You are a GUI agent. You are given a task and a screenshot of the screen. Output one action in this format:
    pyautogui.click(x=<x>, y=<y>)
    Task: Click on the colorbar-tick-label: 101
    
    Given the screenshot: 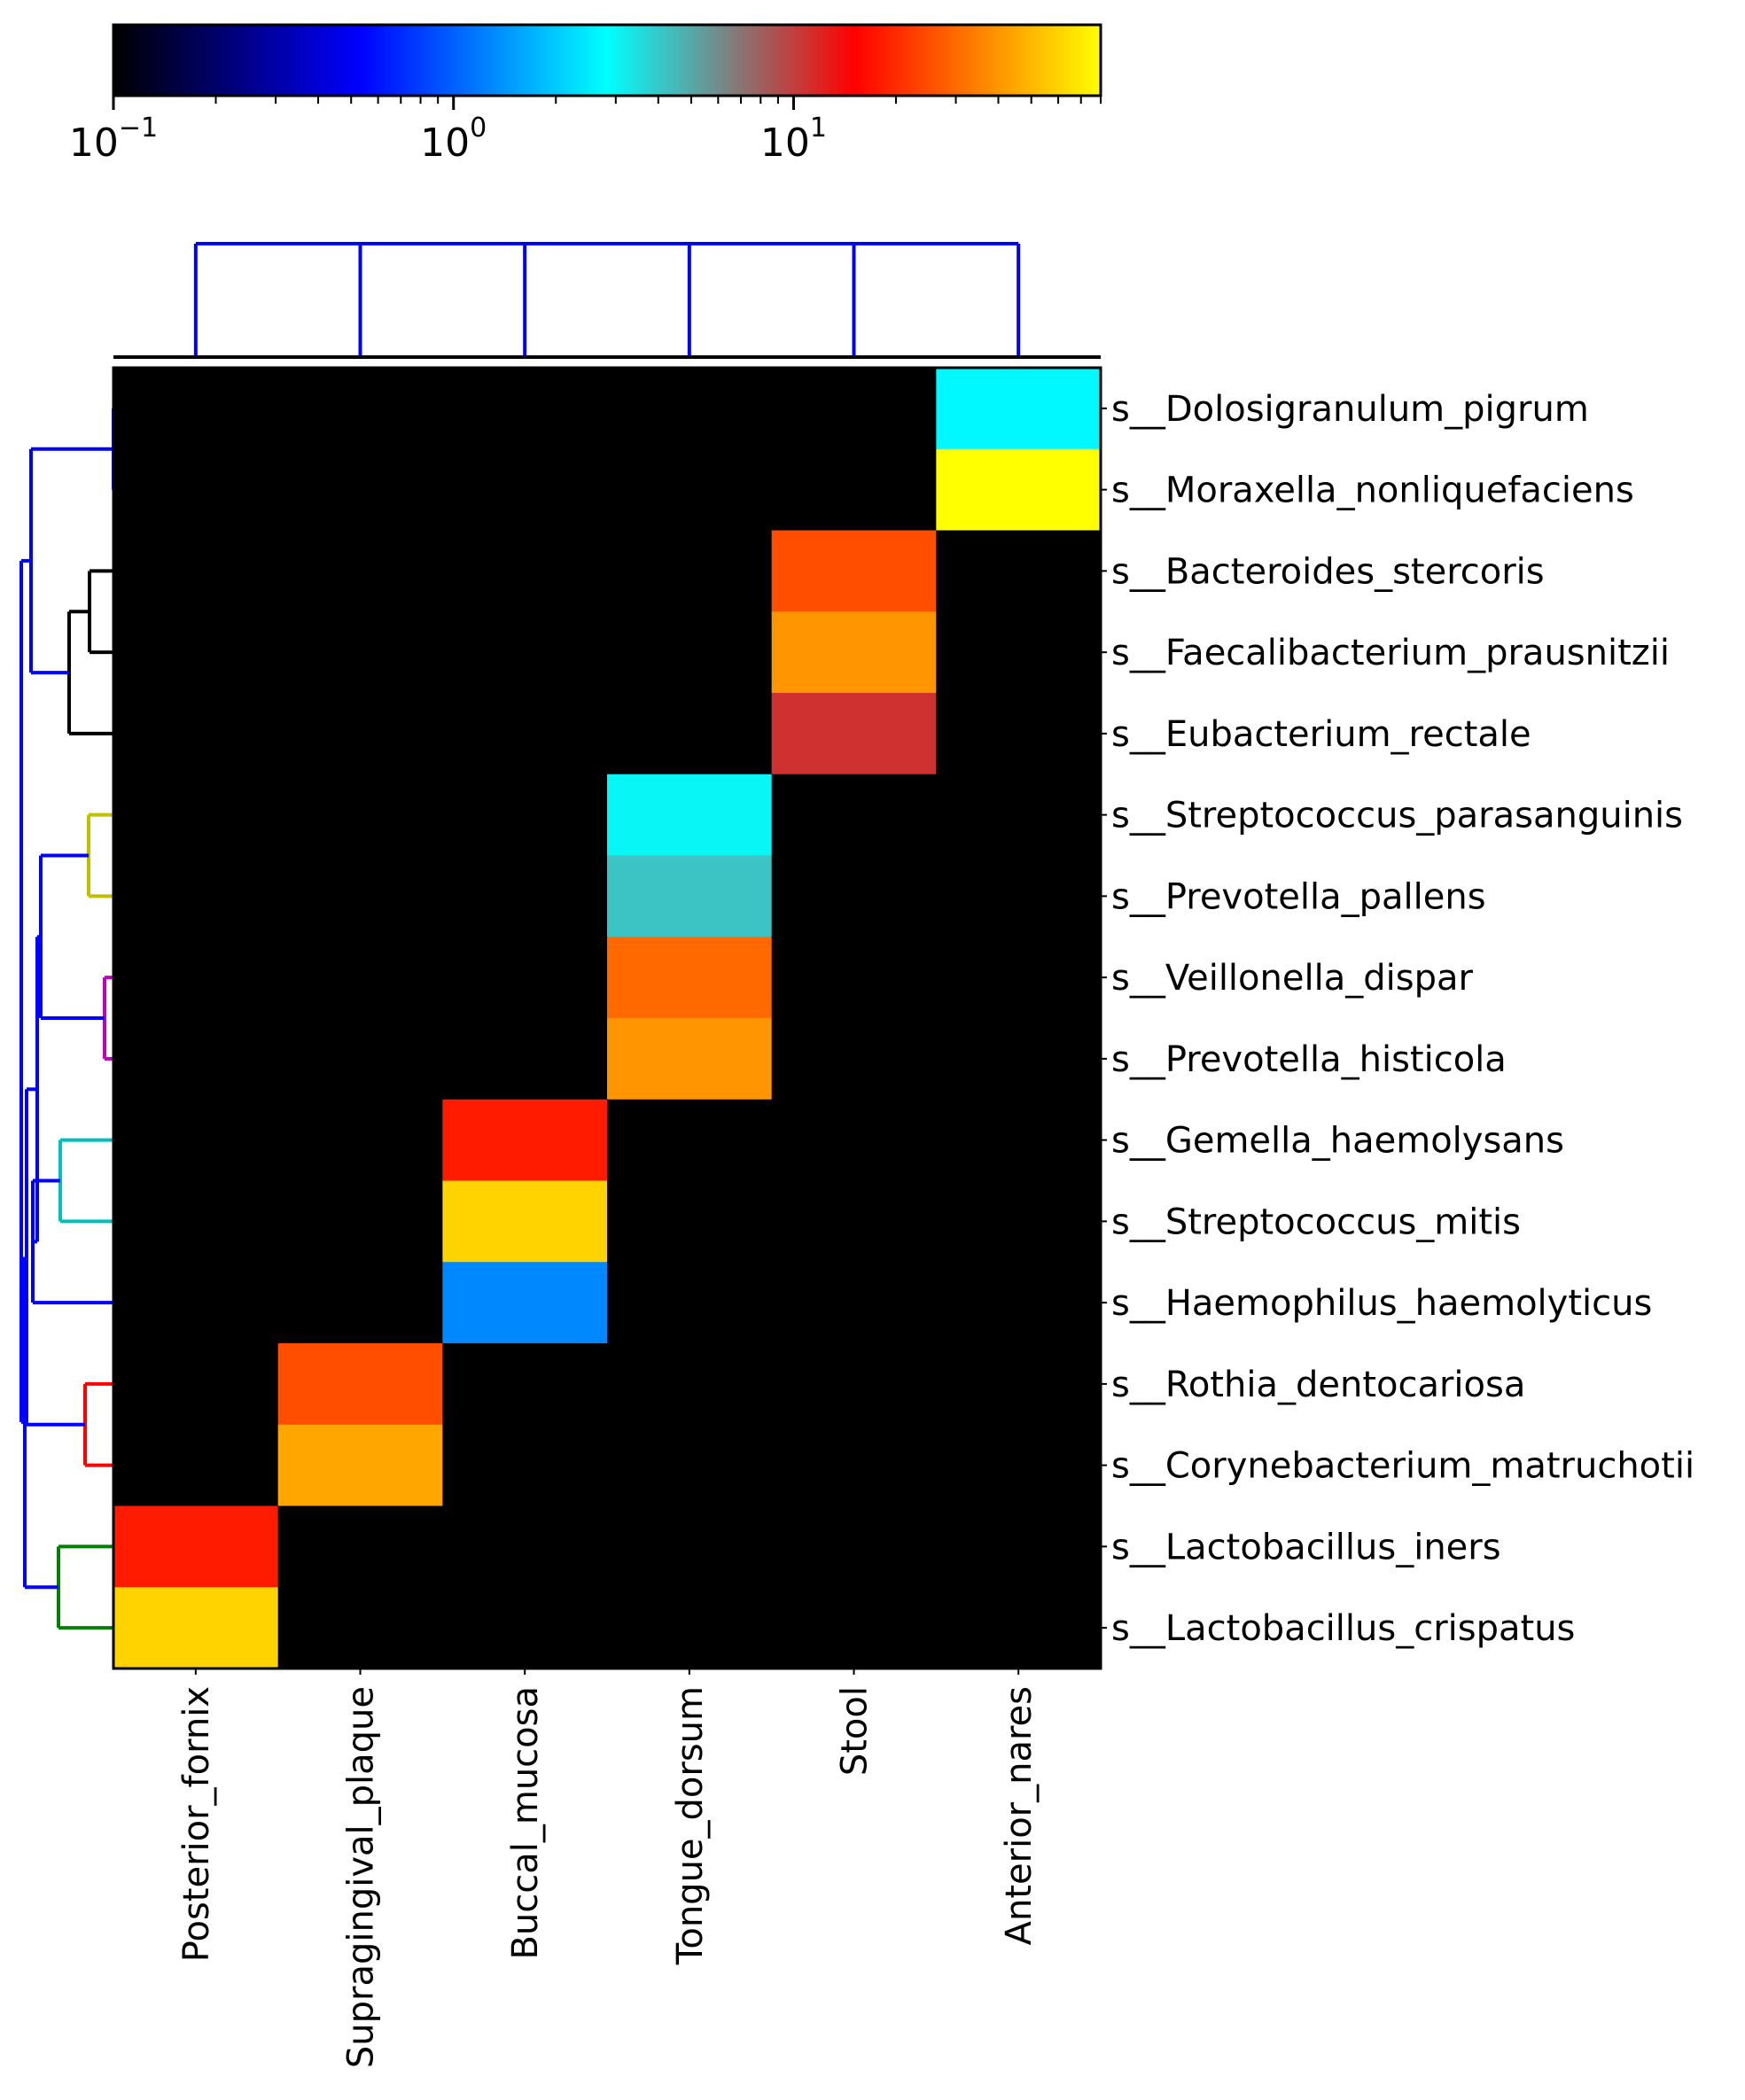 What is the action you would take?
    pyautogui.click(x=794, y=139)
    